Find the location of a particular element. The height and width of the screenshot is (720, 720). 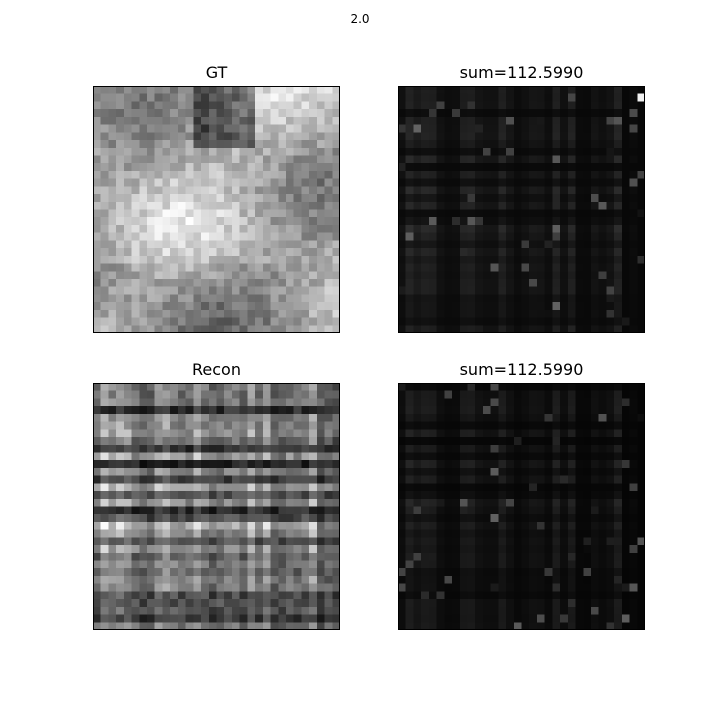

sum-top-panel: sum=112.5990 is located at coordinates (521, 198).